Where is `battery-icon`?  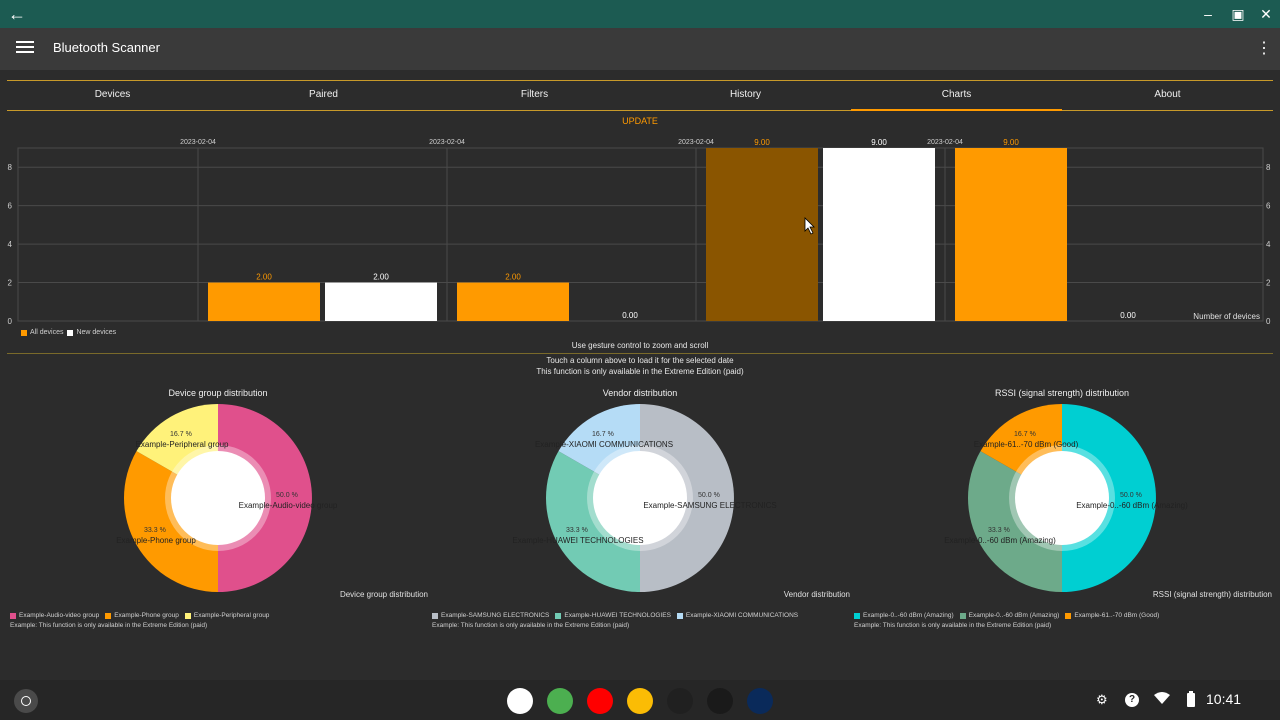
battery-icon is located at coordinates (1191, 700).